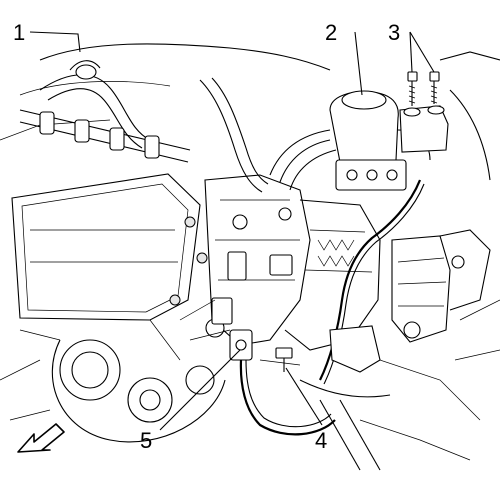 The height and width of the screenshot is (477, 500). Describe the element at coordinates (146, 440) in the screenshot. I see `callout-5: 5` at that location.